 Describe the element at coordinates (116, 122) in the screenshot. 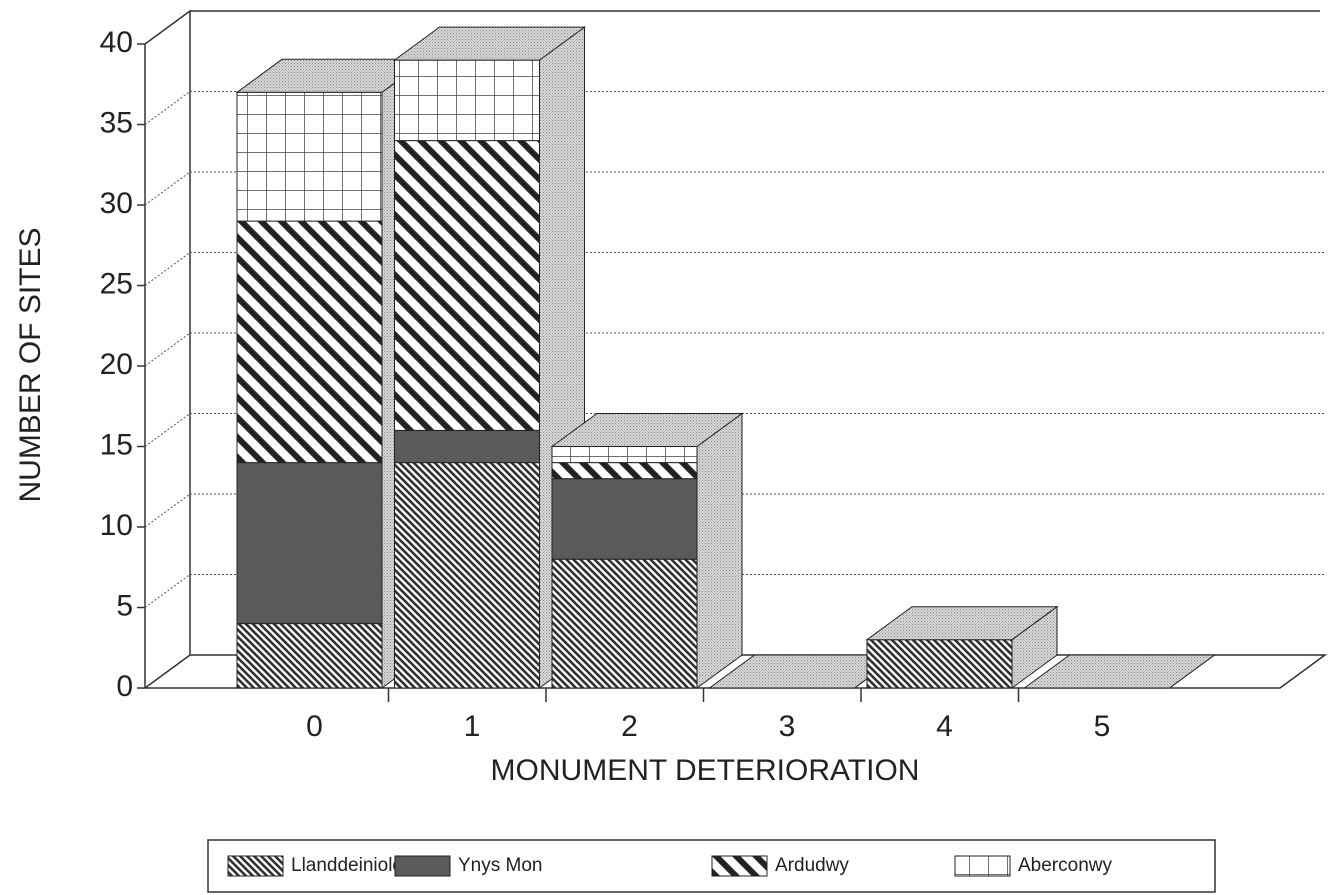

I see `y-tick-label: 35` at that location.